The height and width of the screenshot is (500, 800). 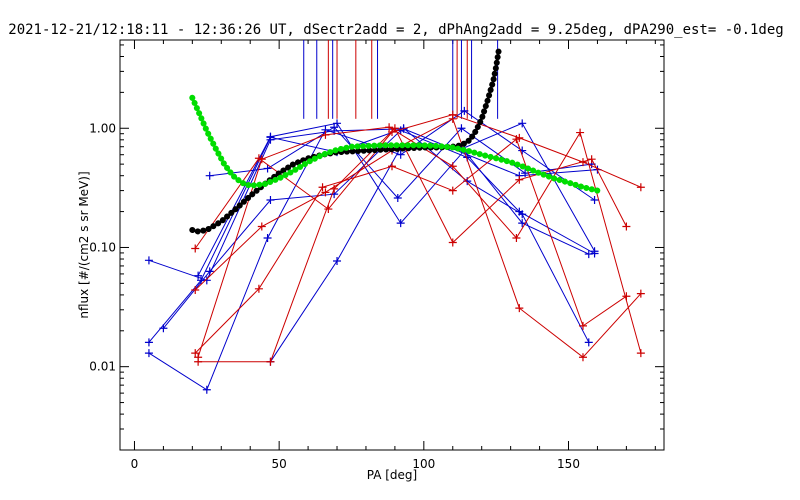 What do you see at coordinates (401, 79) in the screenshot?
I see `marker-lines` at bounding box center [401, 79].